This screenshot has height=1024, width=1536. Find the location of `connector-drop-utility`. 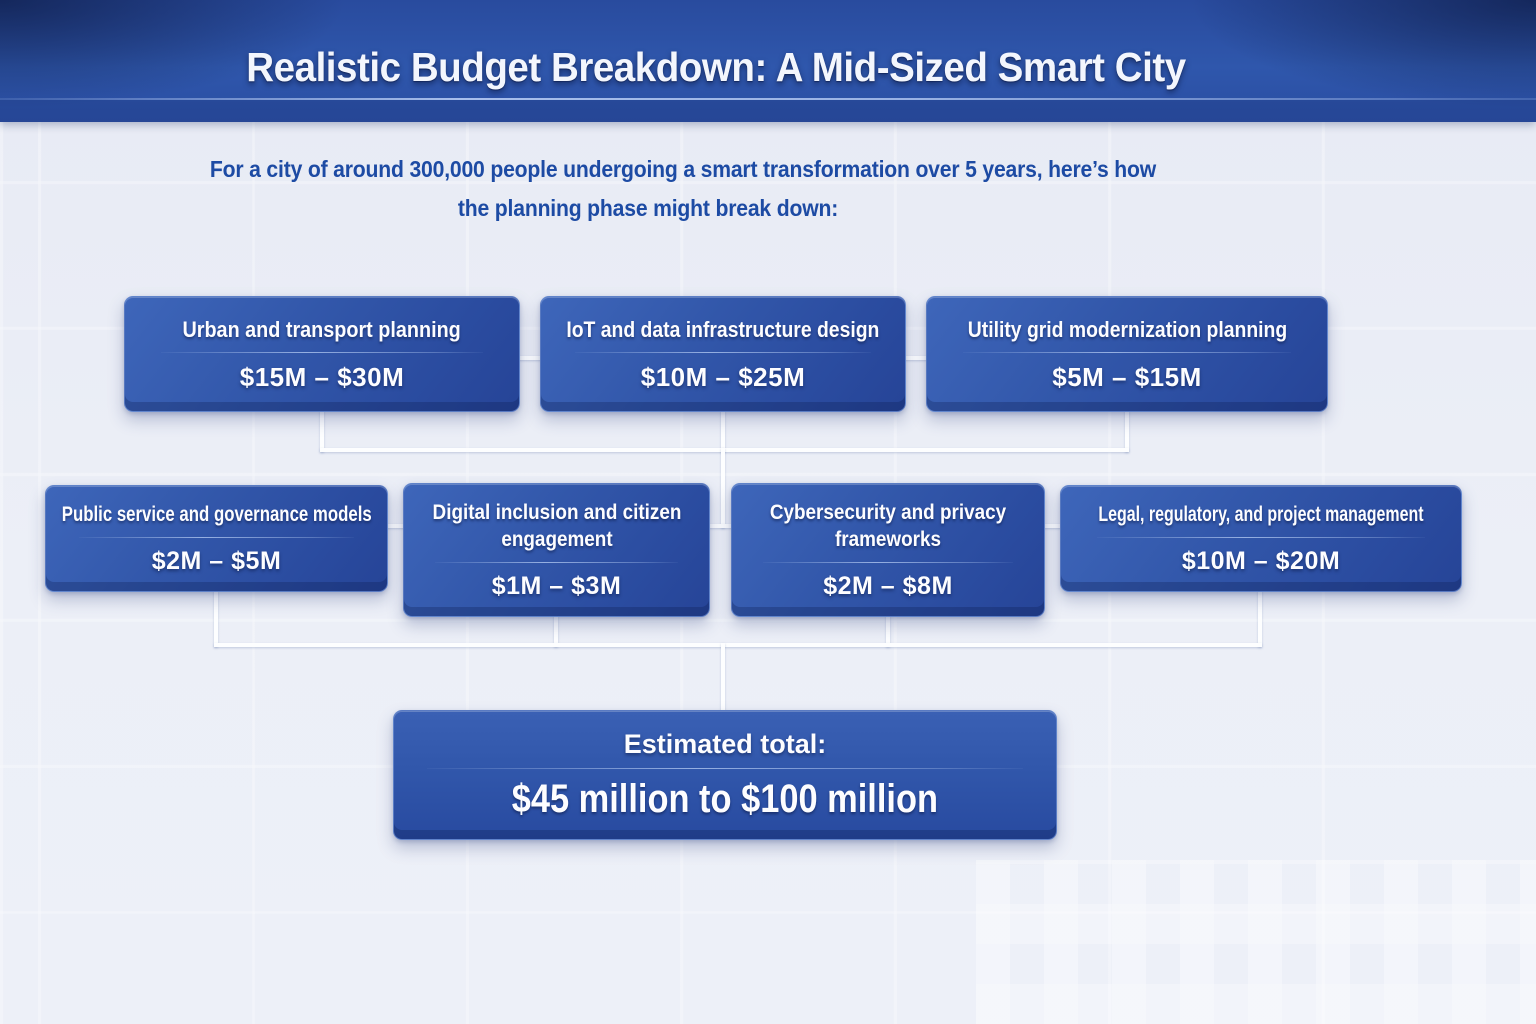

connector-drop-utility is located at coordinates (1127, 431).